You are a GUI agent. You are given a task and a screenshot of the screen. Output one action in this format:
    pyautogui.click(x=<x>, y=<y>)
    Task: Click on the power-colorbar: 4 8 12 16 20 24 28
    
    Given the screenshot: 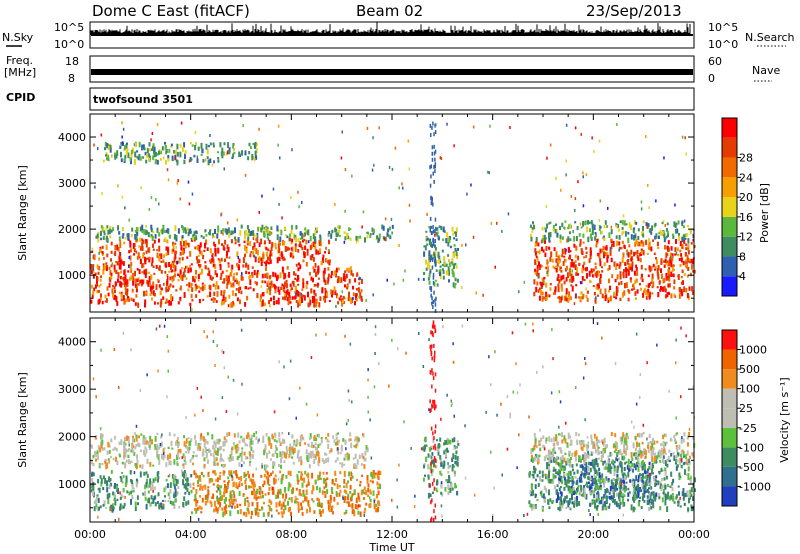 What is the action you would take?
    pyautogui.click(x=737, y=207)
    